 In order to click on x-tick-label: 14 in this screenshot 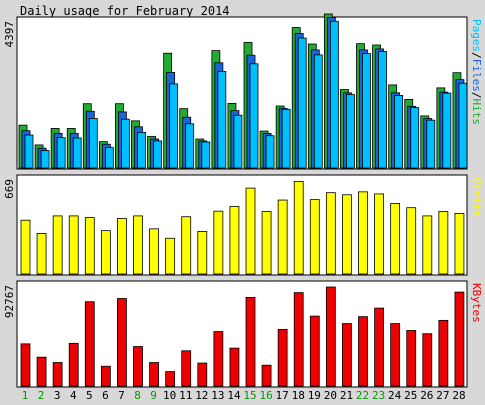, I will do `click(234, 395)`.